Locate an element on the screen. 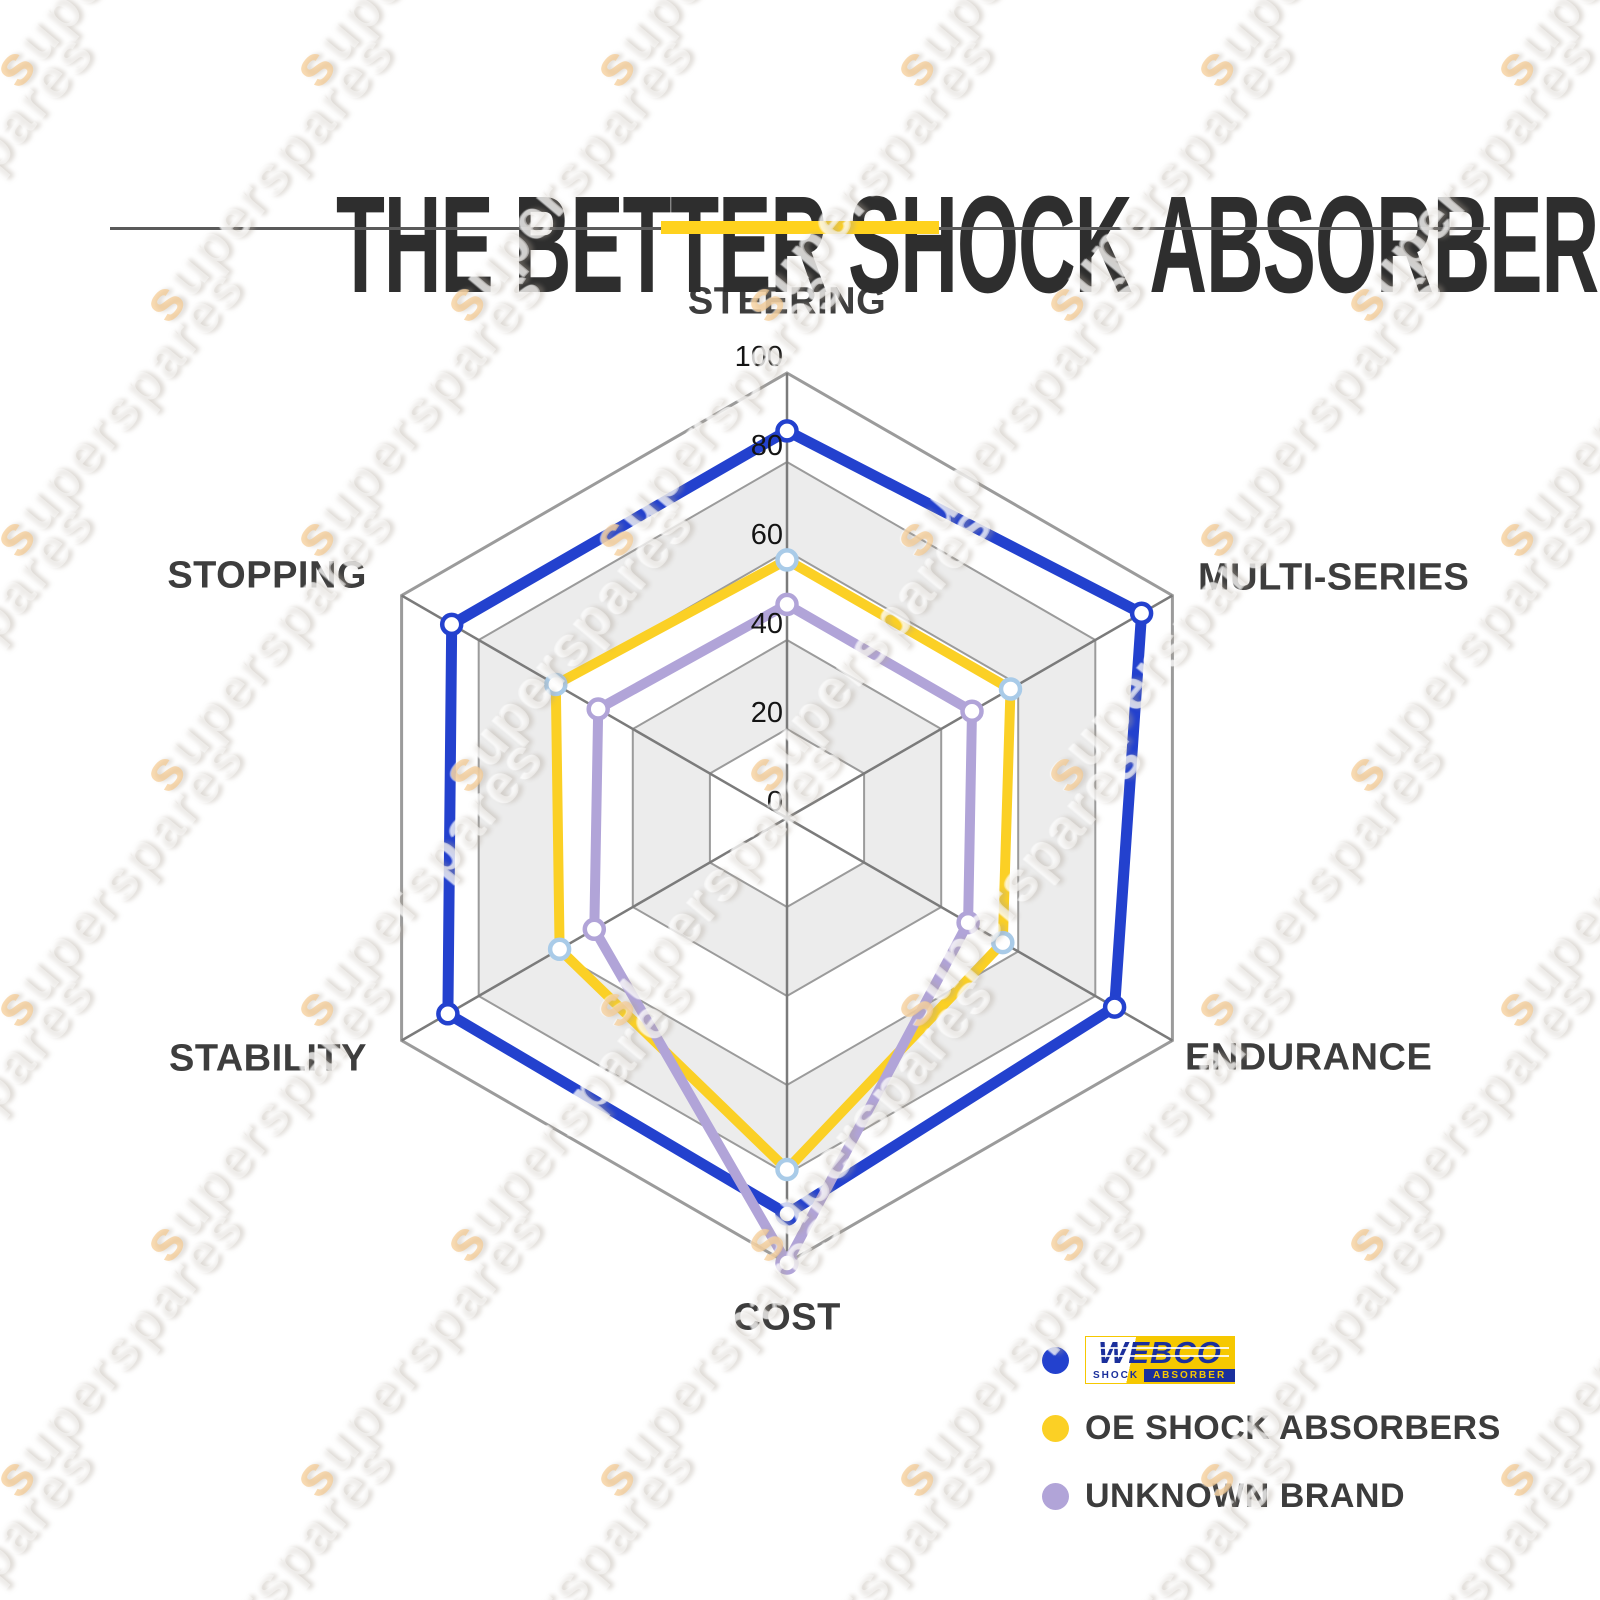  series-oe-shock-absorbers-marker-stopping is located at coordinates (556, 684).